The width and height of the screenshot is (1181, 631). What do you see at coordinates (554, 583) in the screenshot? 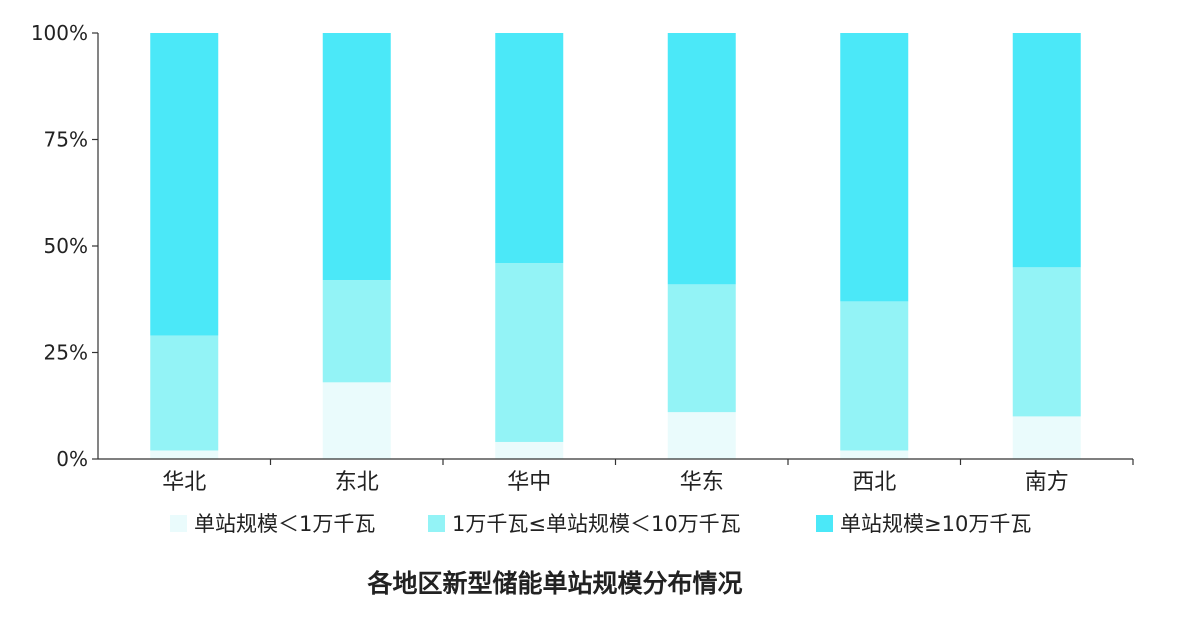
I see `chart-title: 各地区新型储能单站规模分布情况` at bounding box center [554, 583].